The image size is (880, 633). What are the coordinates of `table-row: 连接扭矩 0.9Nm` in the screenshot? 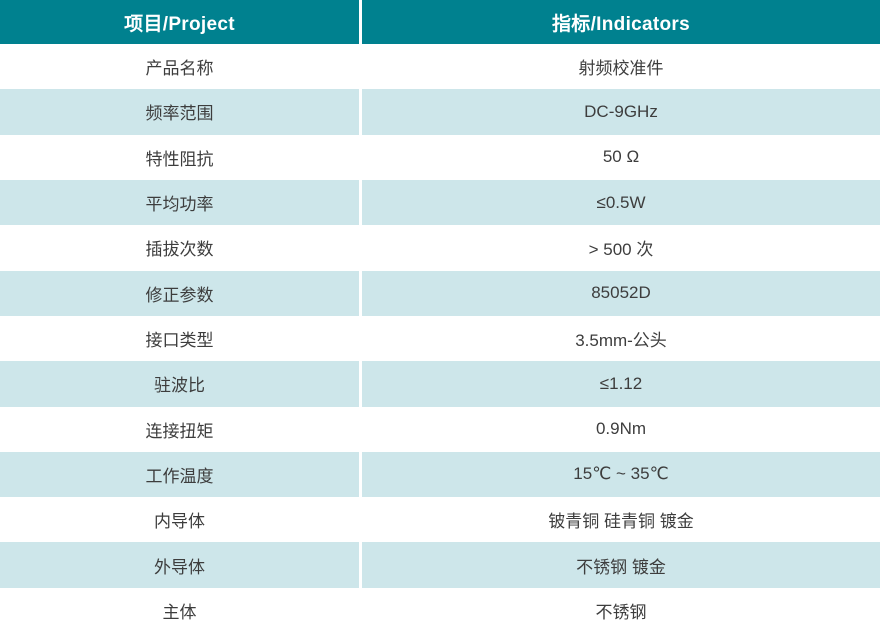 It's located at (440, 429).